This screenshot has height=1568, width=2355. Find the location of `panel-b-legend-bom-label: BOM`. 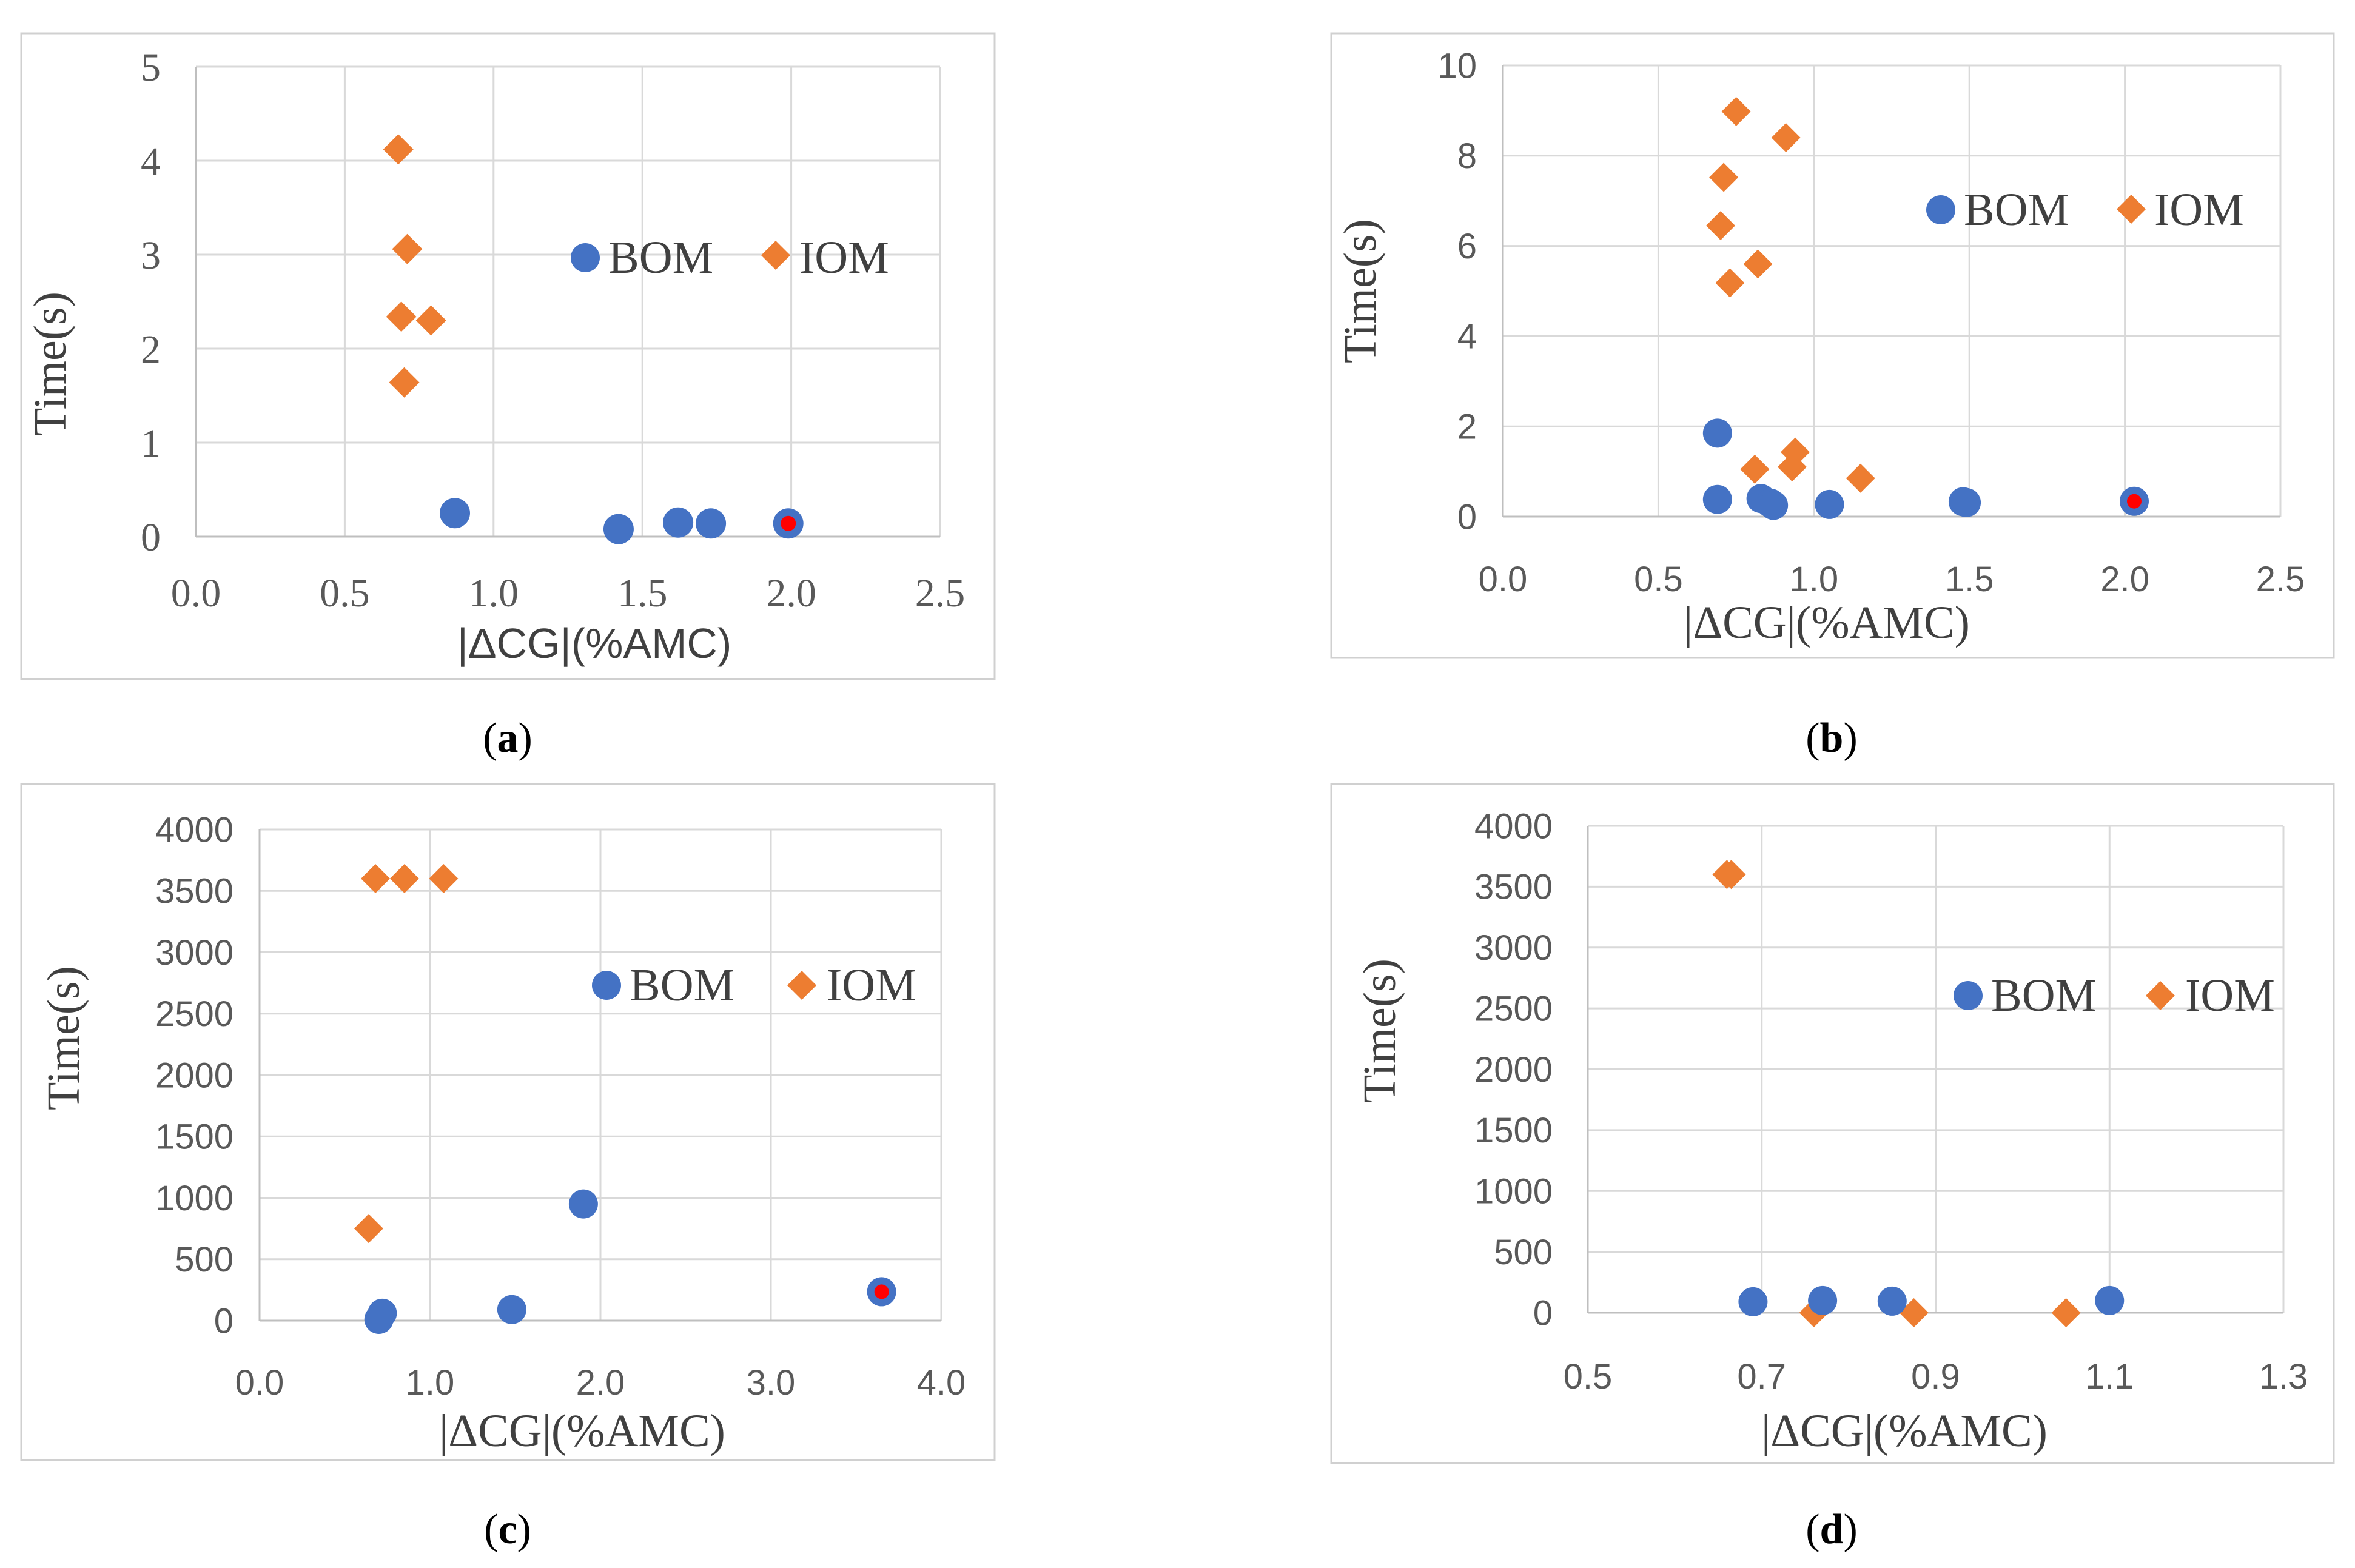

panel-b-legend-bom-label: BOM is located at coordinates (2016, 209).